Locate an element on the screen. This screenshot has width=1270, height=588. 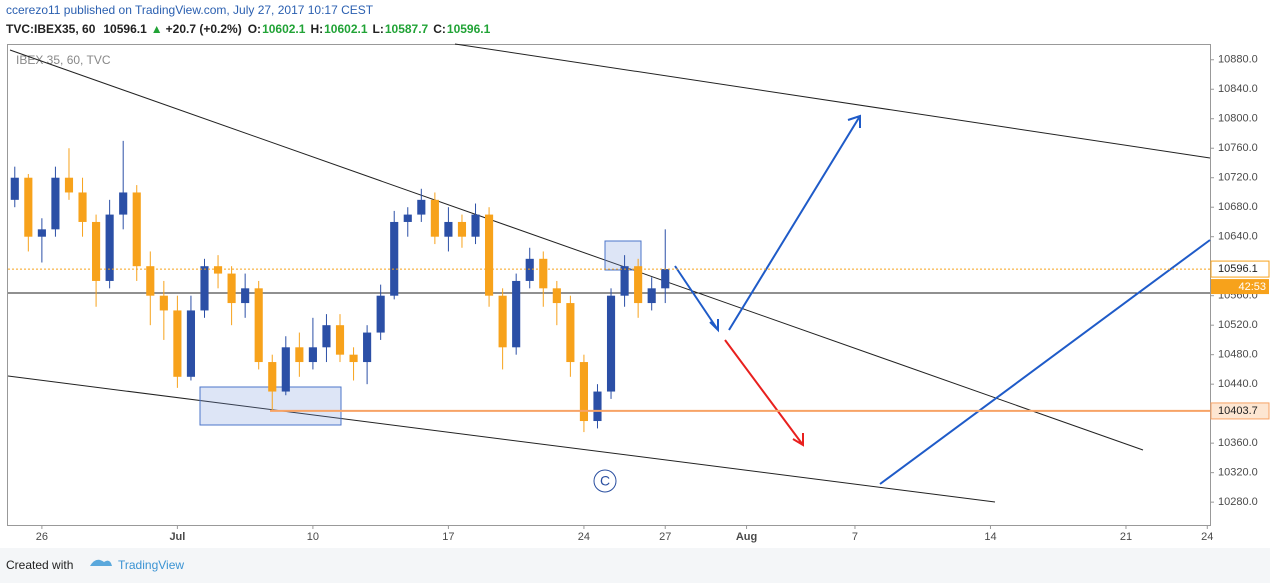
footer-created: Created with is located at coordinates (39, 565).